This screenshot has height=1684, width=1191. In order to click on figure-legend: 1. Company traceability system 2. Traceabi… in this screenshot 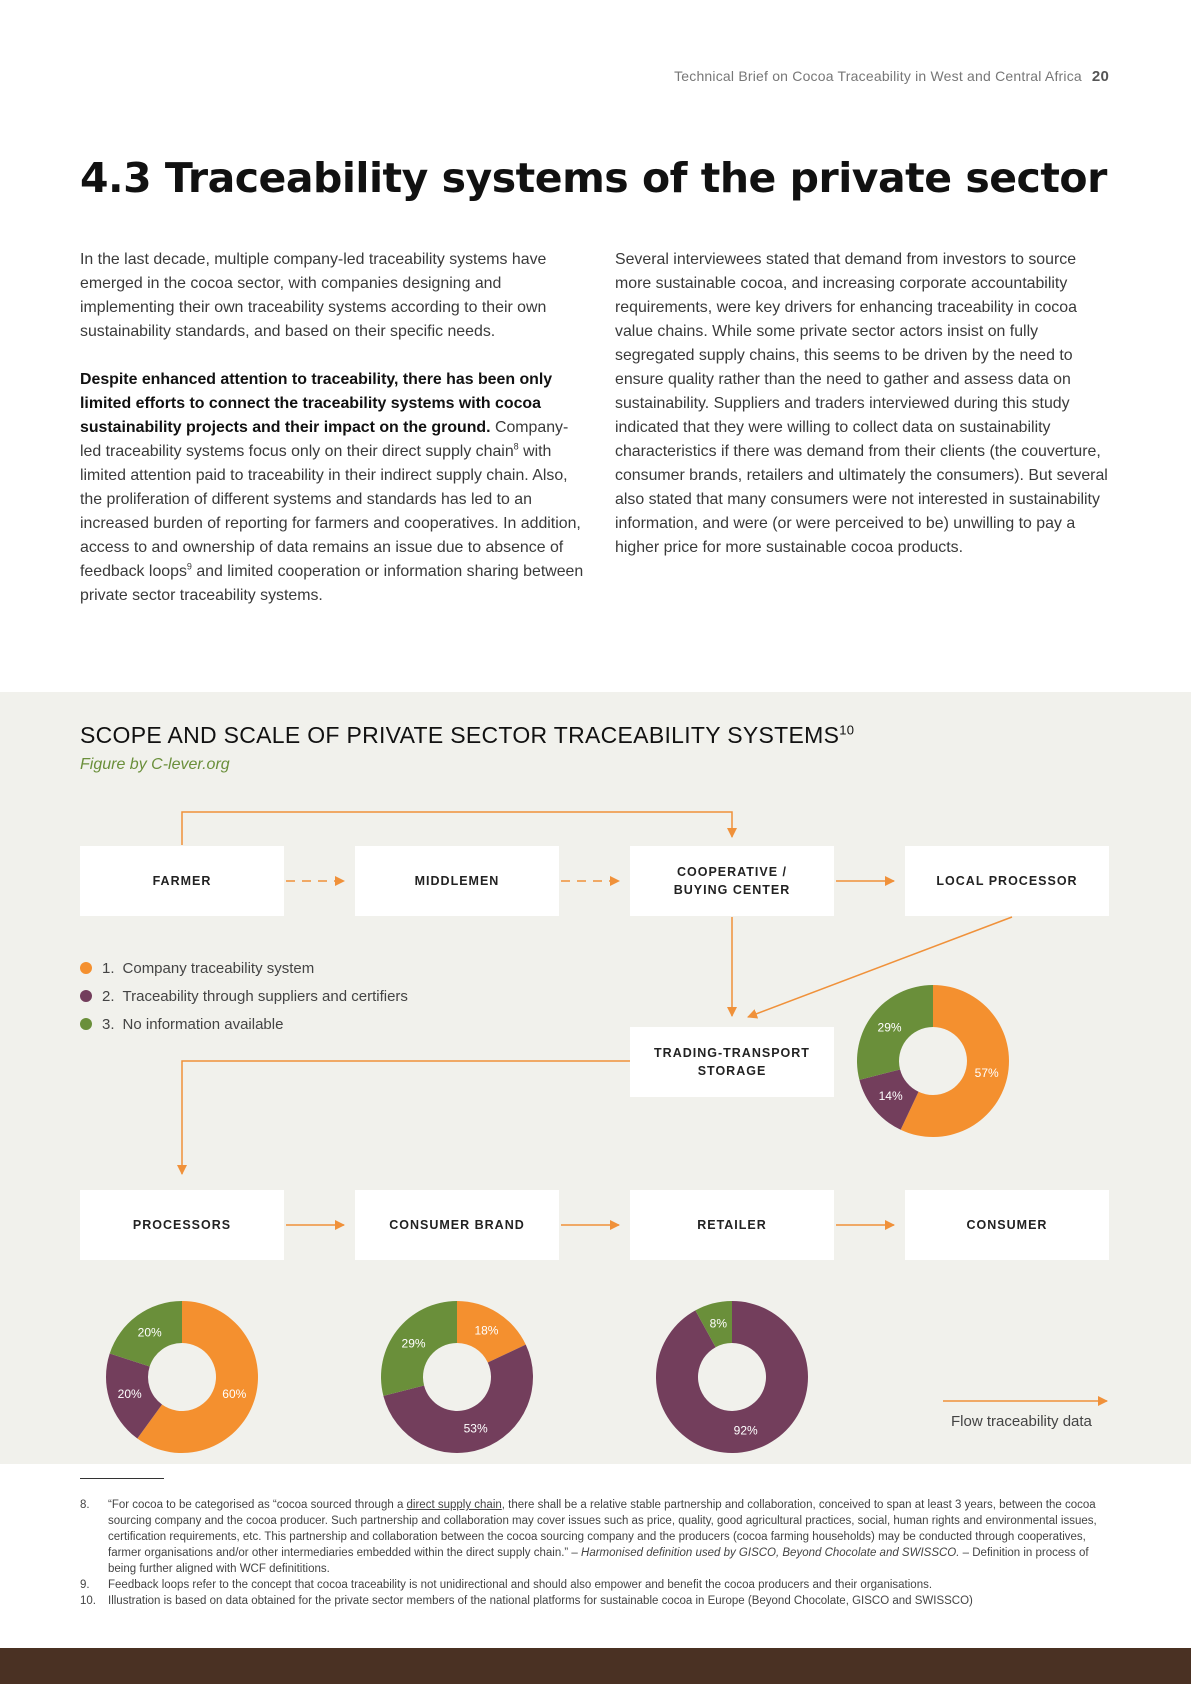, I will do `click(244, 996)`.